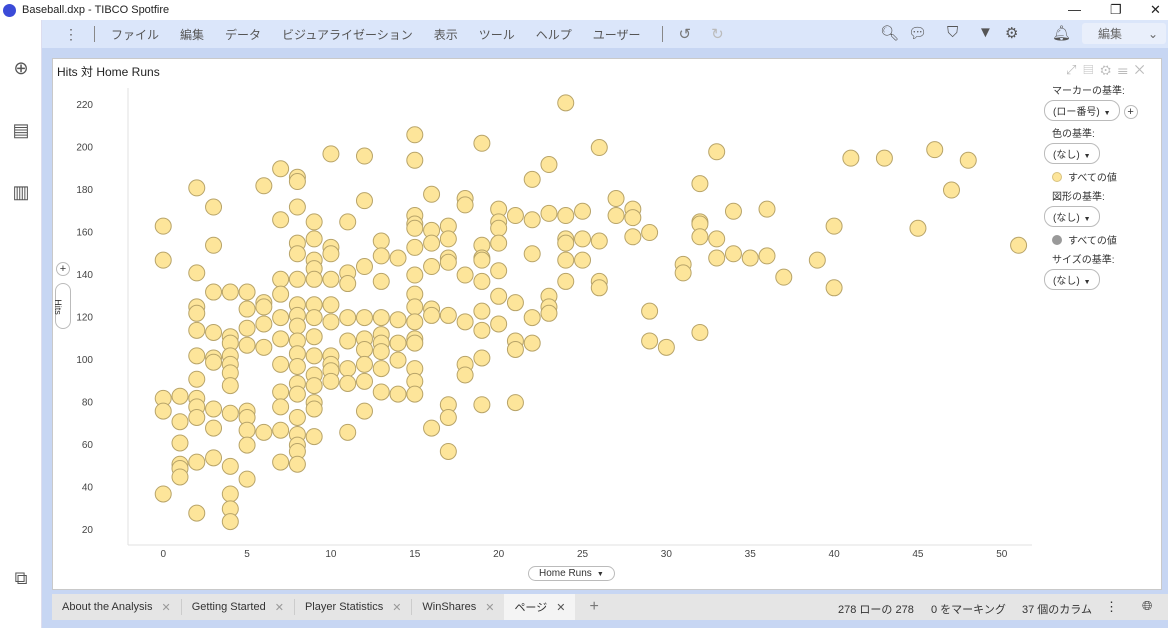  Describe the element at coordinates (445, 34) in the screenshot. I see `menu-view: 表示` at that location.